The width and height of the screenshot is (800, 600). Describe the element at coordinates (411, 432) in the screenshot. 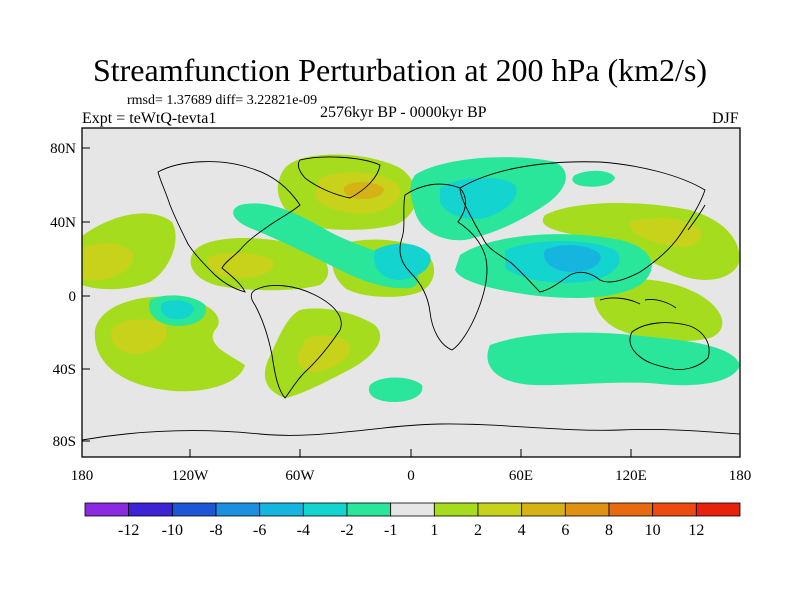

I see `coast-antarctica` at that location.